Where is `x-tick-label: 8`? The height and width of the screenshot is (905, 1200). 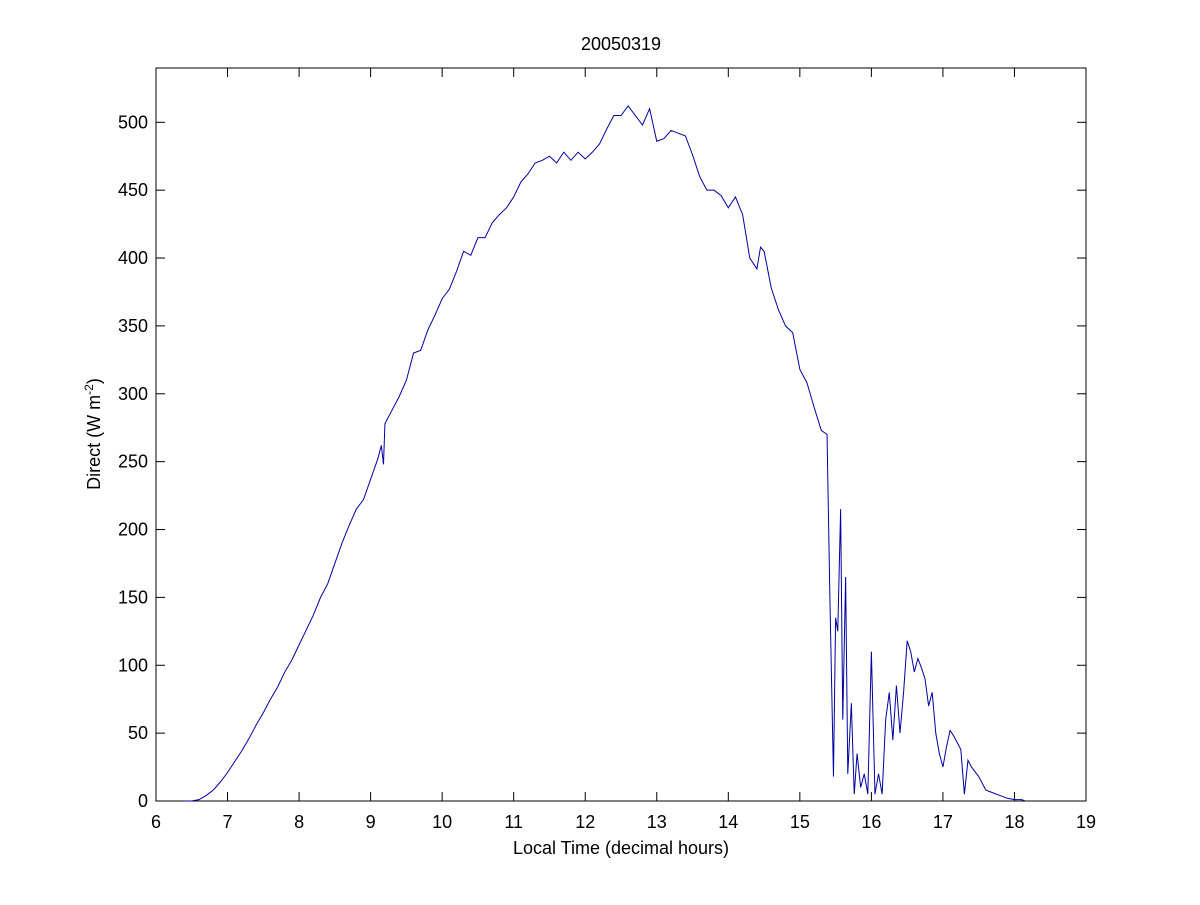 x-tick-label: 8 is located at coordinates (299, 822).